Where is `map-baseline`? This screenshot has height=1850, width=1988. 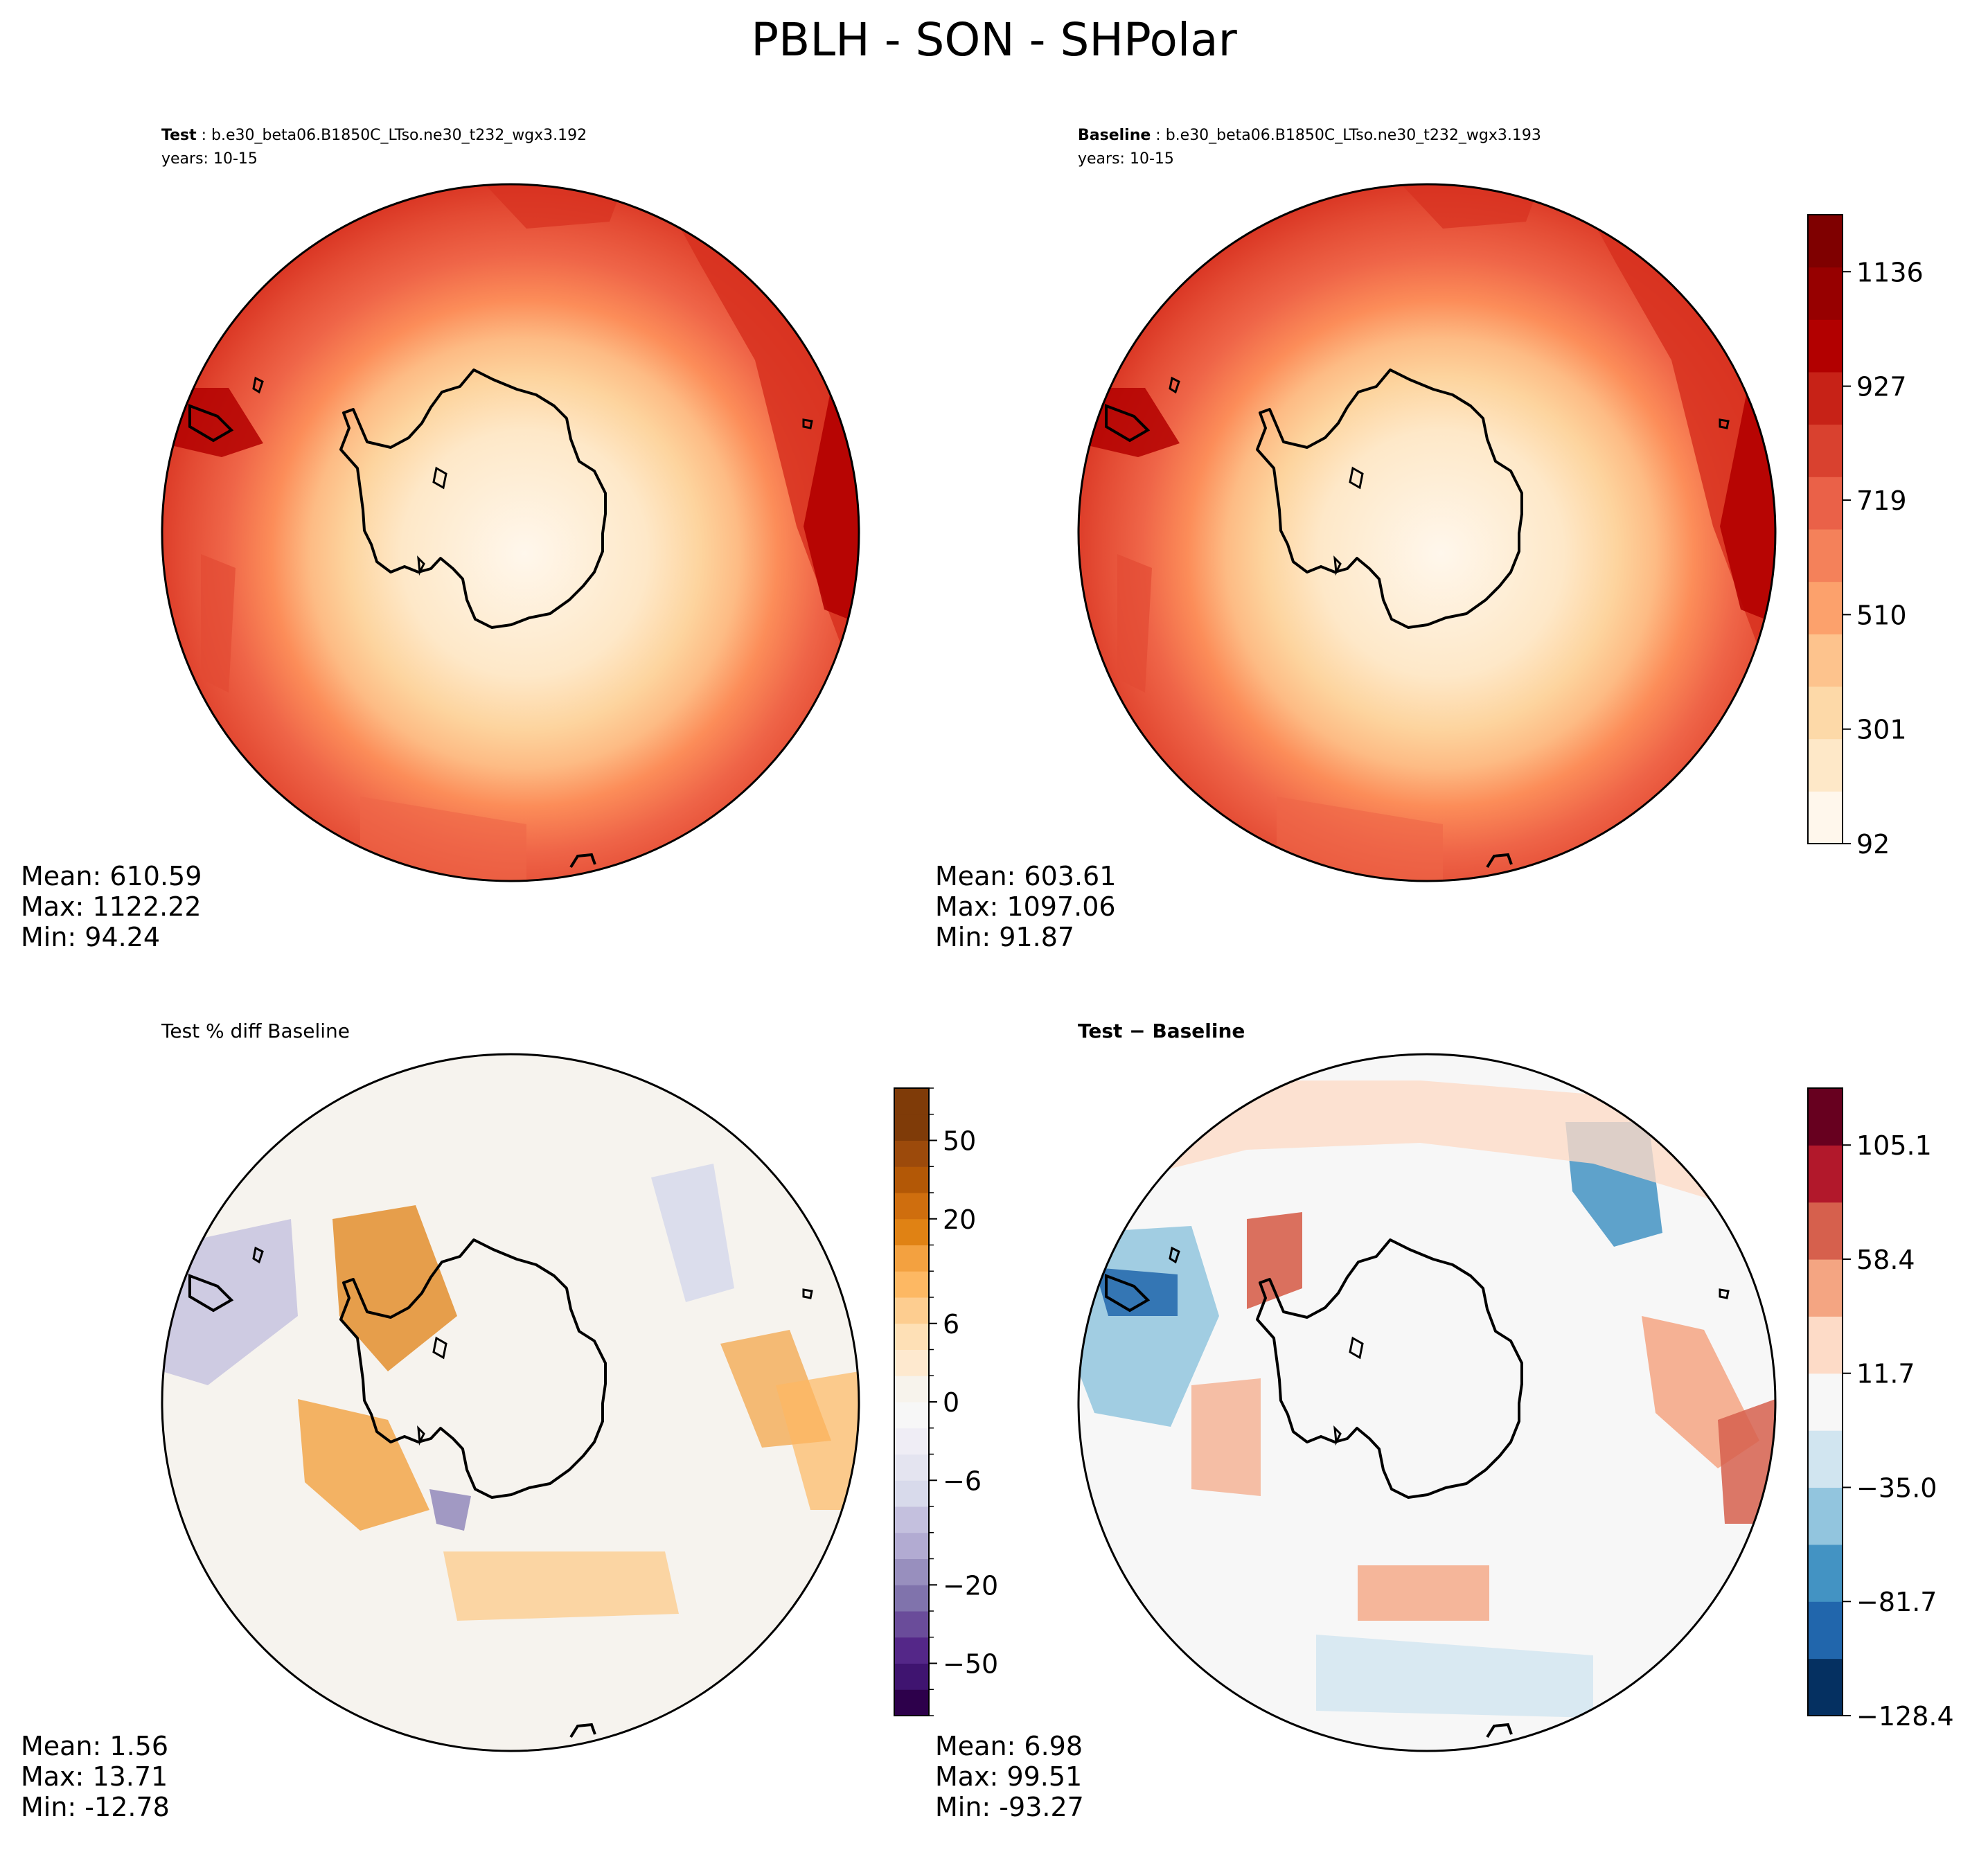 map-baseline is located at coordinates (1427, 532).